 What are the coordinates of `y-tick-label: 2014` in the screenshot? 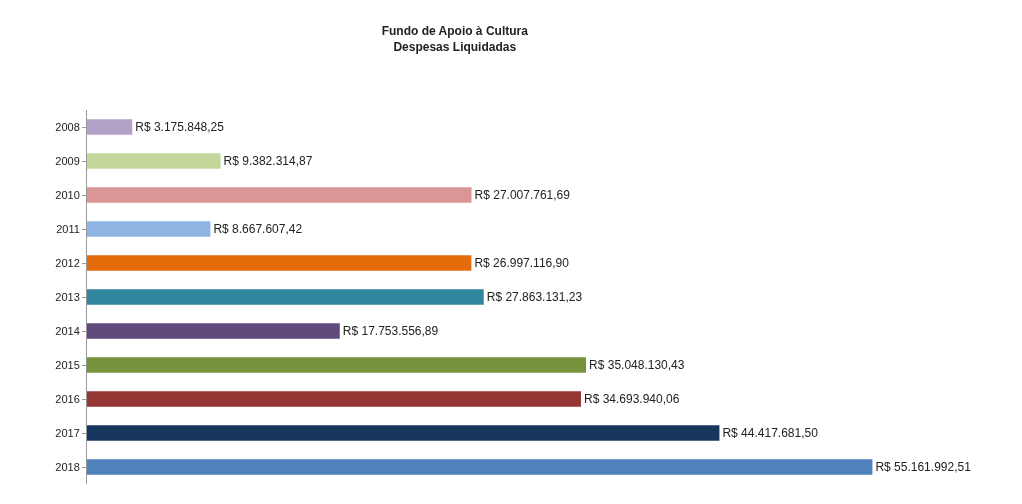 It's located at (67, 330).